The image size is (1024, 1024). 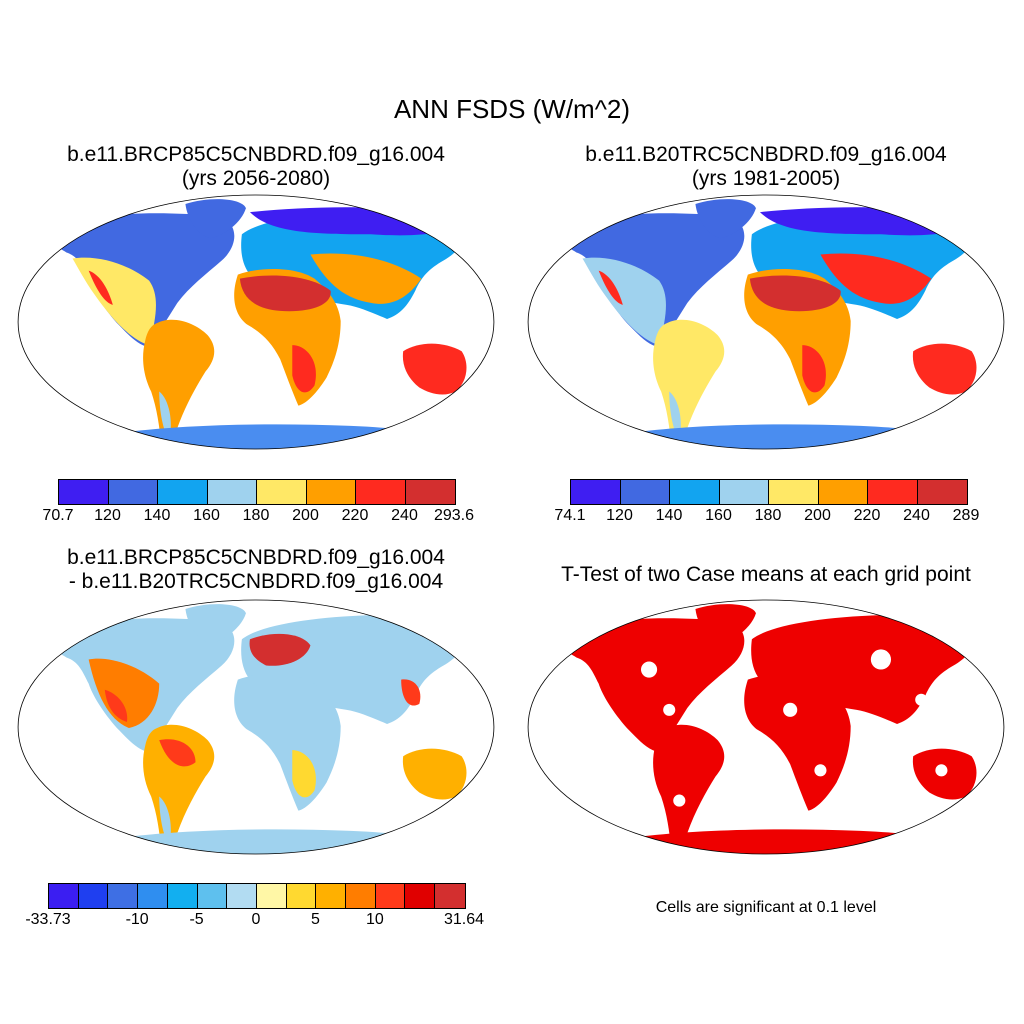 What do you see at coordinates (766, 154) in the screenshot?
I see `title-line-1: b.e11.B20TRC5CNBDRD.f09_g16.004` at bounding box center [766, 154].